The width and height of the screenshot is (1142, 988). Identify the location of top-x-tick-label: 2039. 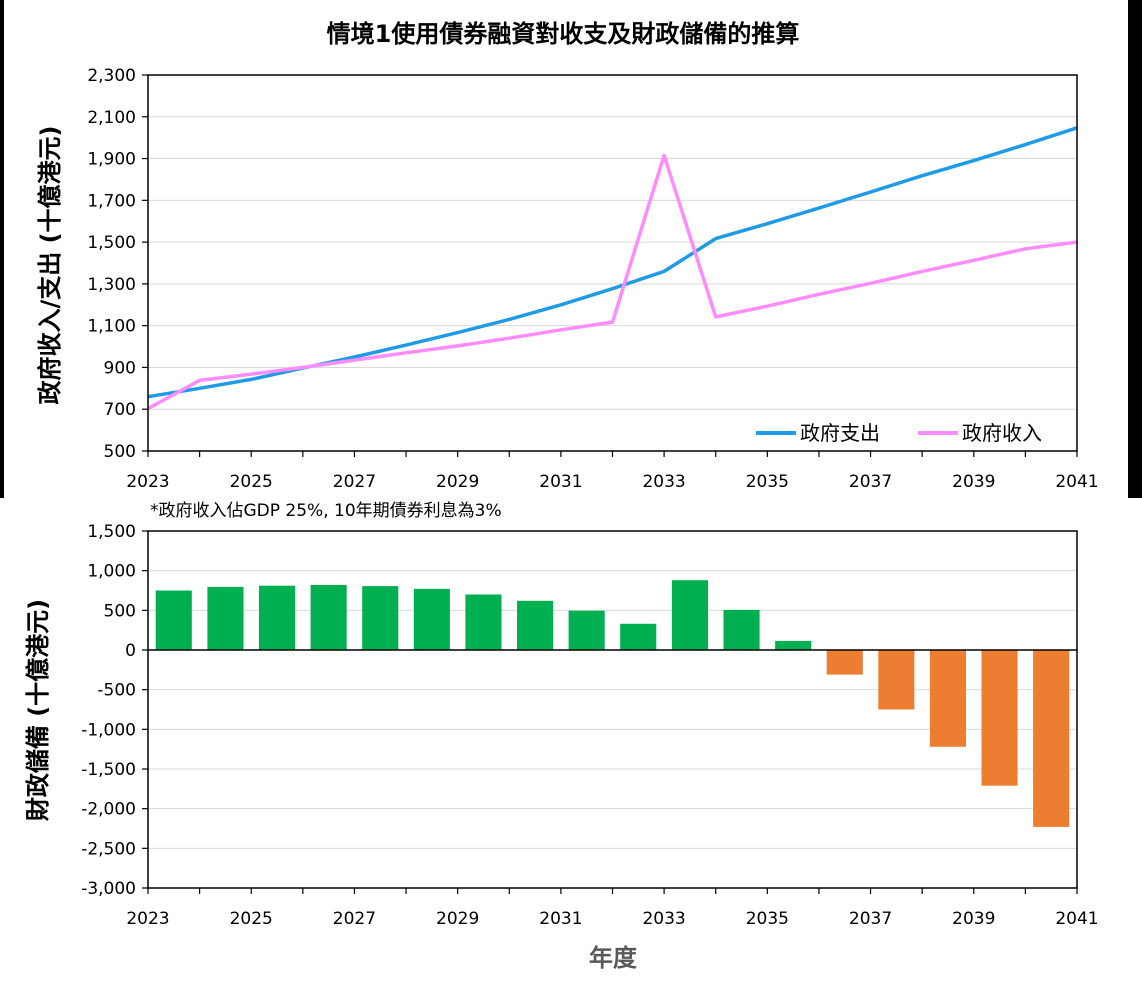
(973, 482).